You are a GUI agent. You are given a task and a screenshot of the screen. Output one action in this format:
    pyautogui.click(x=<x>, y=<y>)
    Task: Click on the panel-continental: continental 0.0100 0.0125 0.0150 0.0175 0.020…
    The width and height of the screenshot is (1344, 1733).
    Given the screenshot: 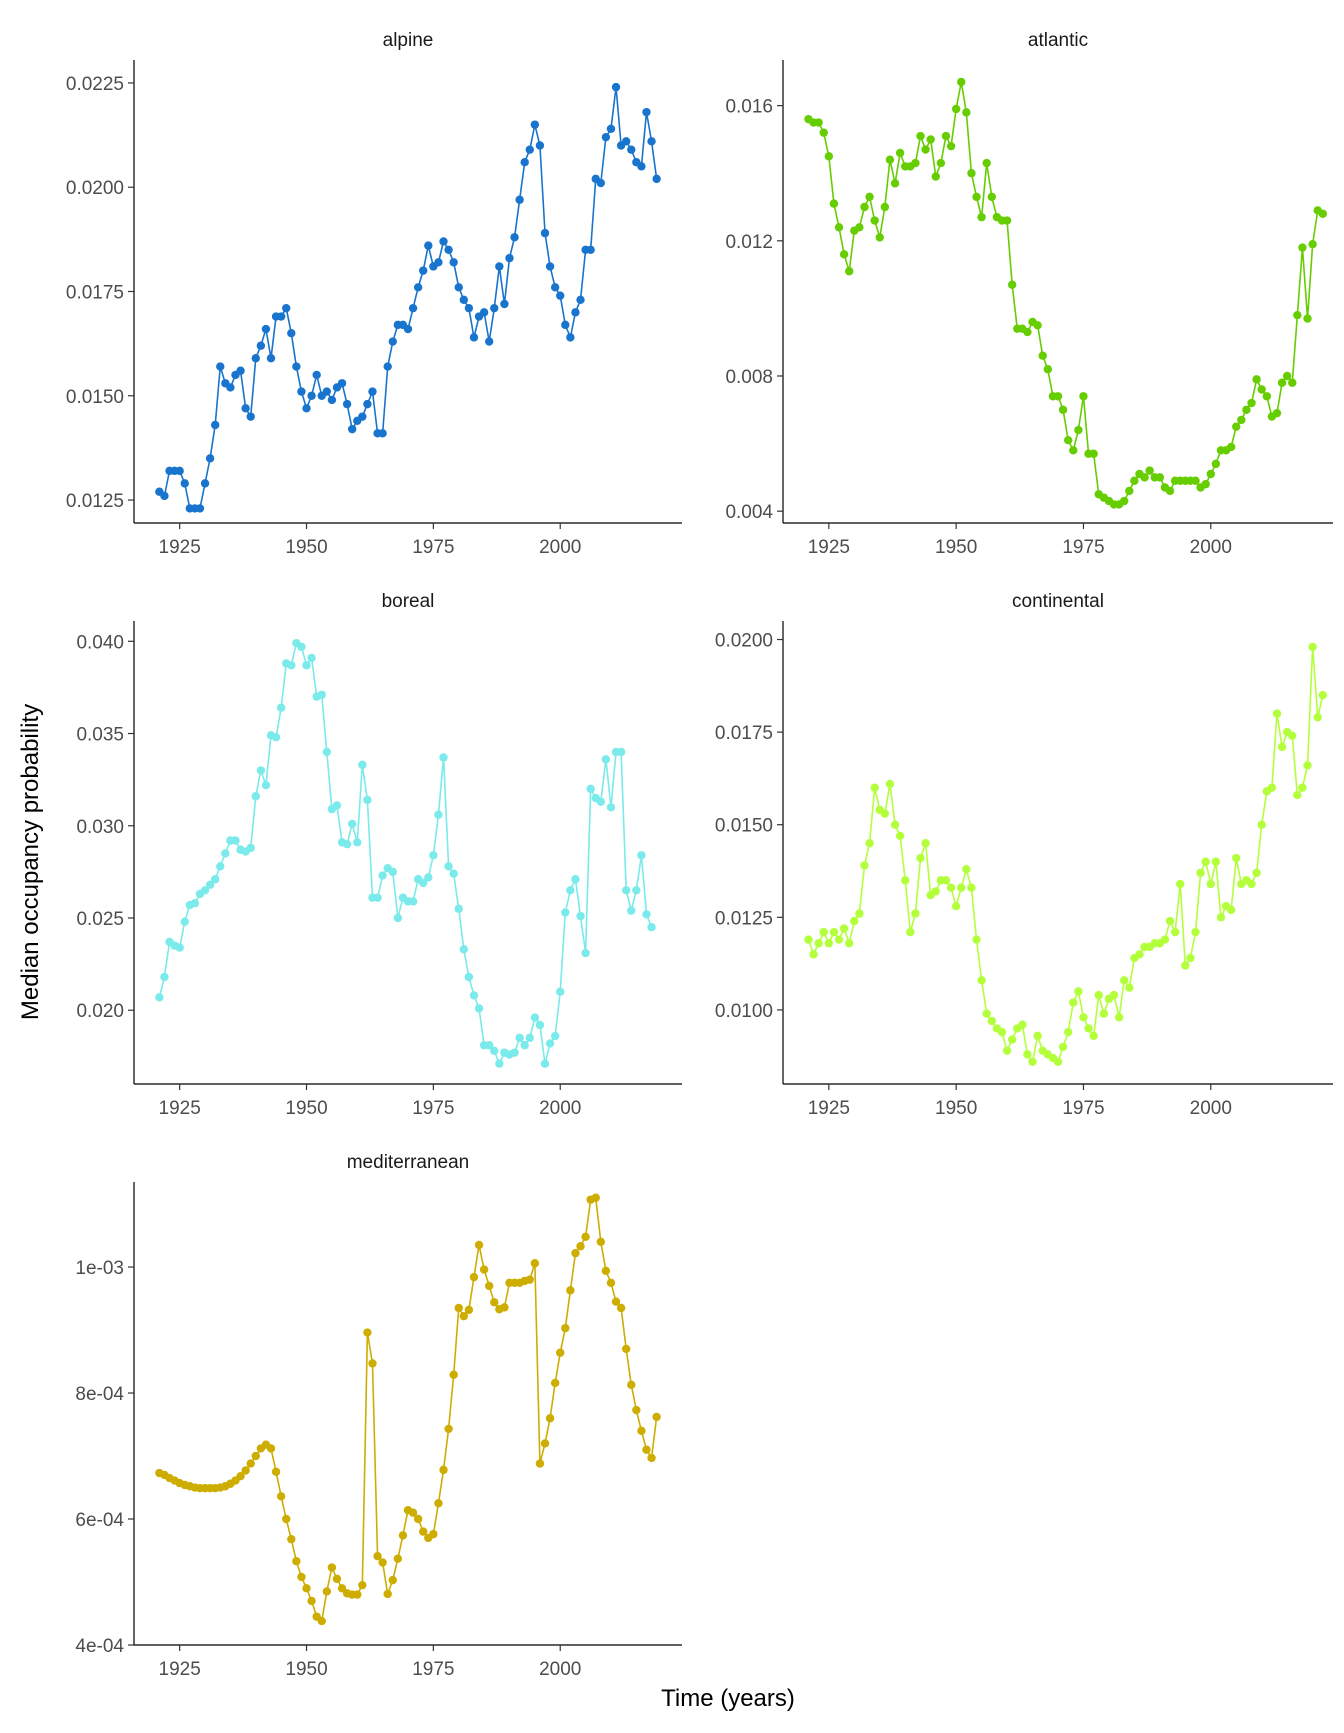 What is the action you would take?
    pyautogui.click(x=1024, y=855)
    